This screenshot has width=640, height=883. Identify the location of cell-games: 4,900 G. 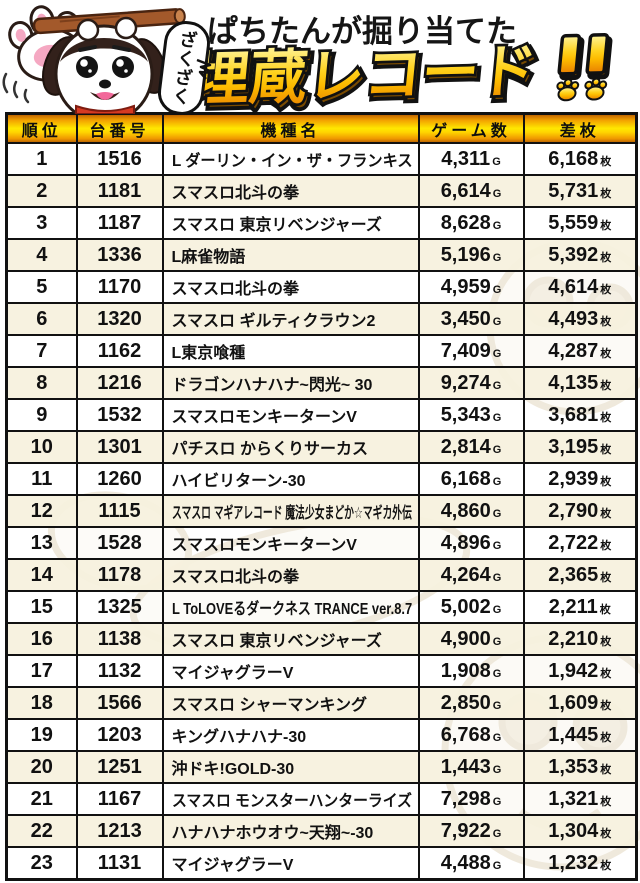
(471, 639).